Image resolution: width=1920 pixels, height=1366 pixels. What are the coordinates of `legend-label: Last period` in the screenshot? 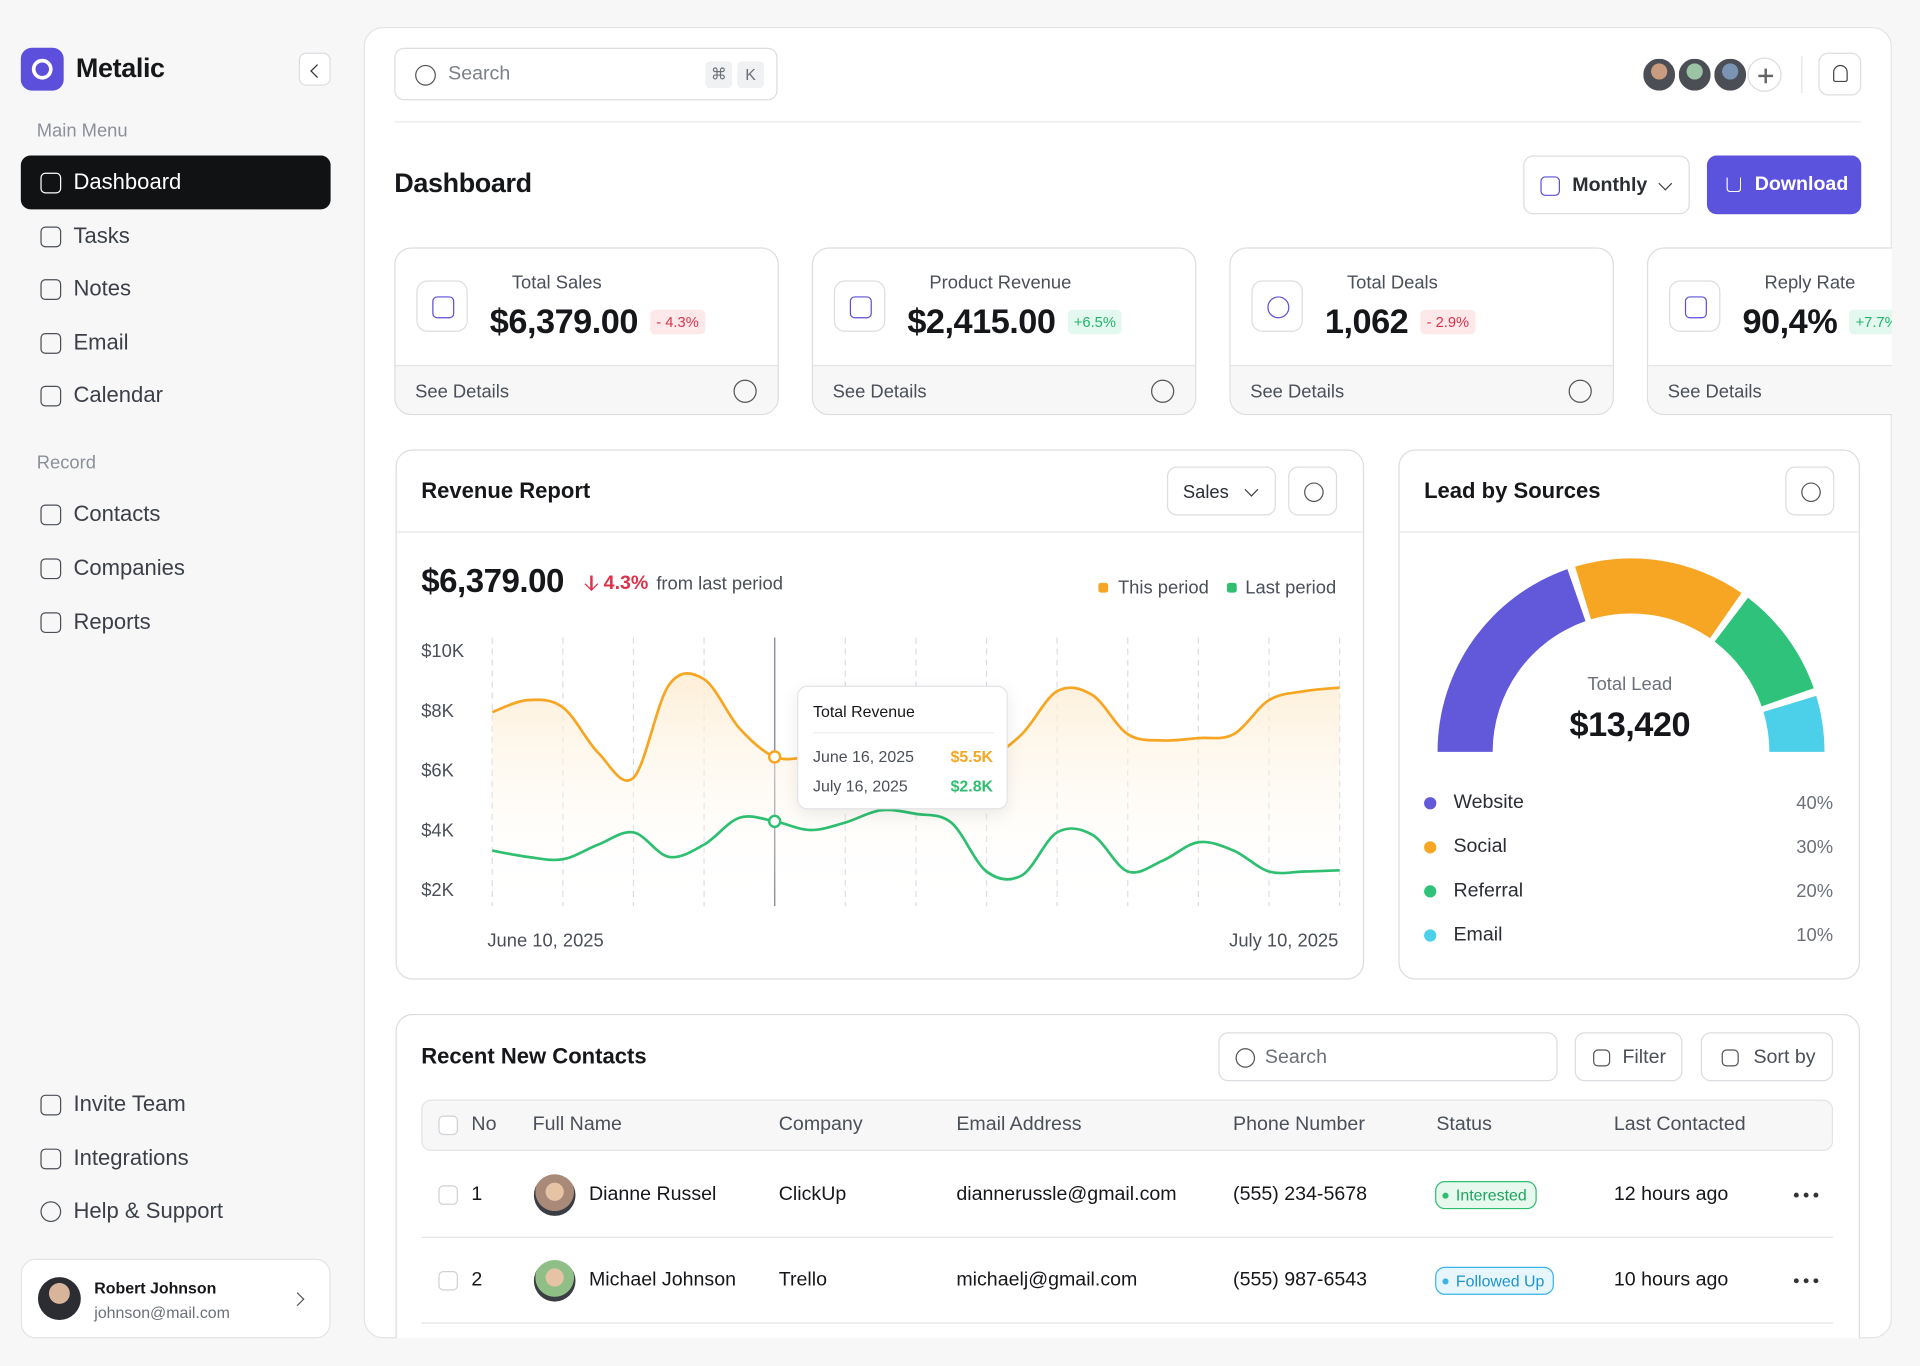 It's located at (1291, 588).